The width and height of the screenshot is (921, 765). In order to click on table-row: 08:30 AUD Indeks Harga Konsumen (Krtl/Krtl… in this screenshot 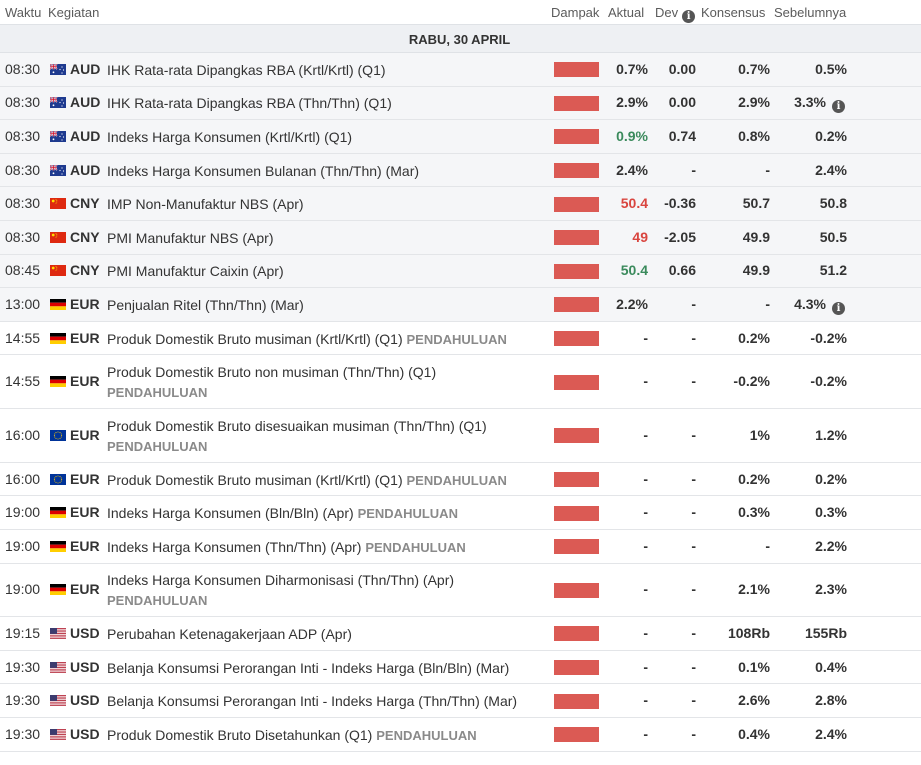, I will do `click(460, 137)`.